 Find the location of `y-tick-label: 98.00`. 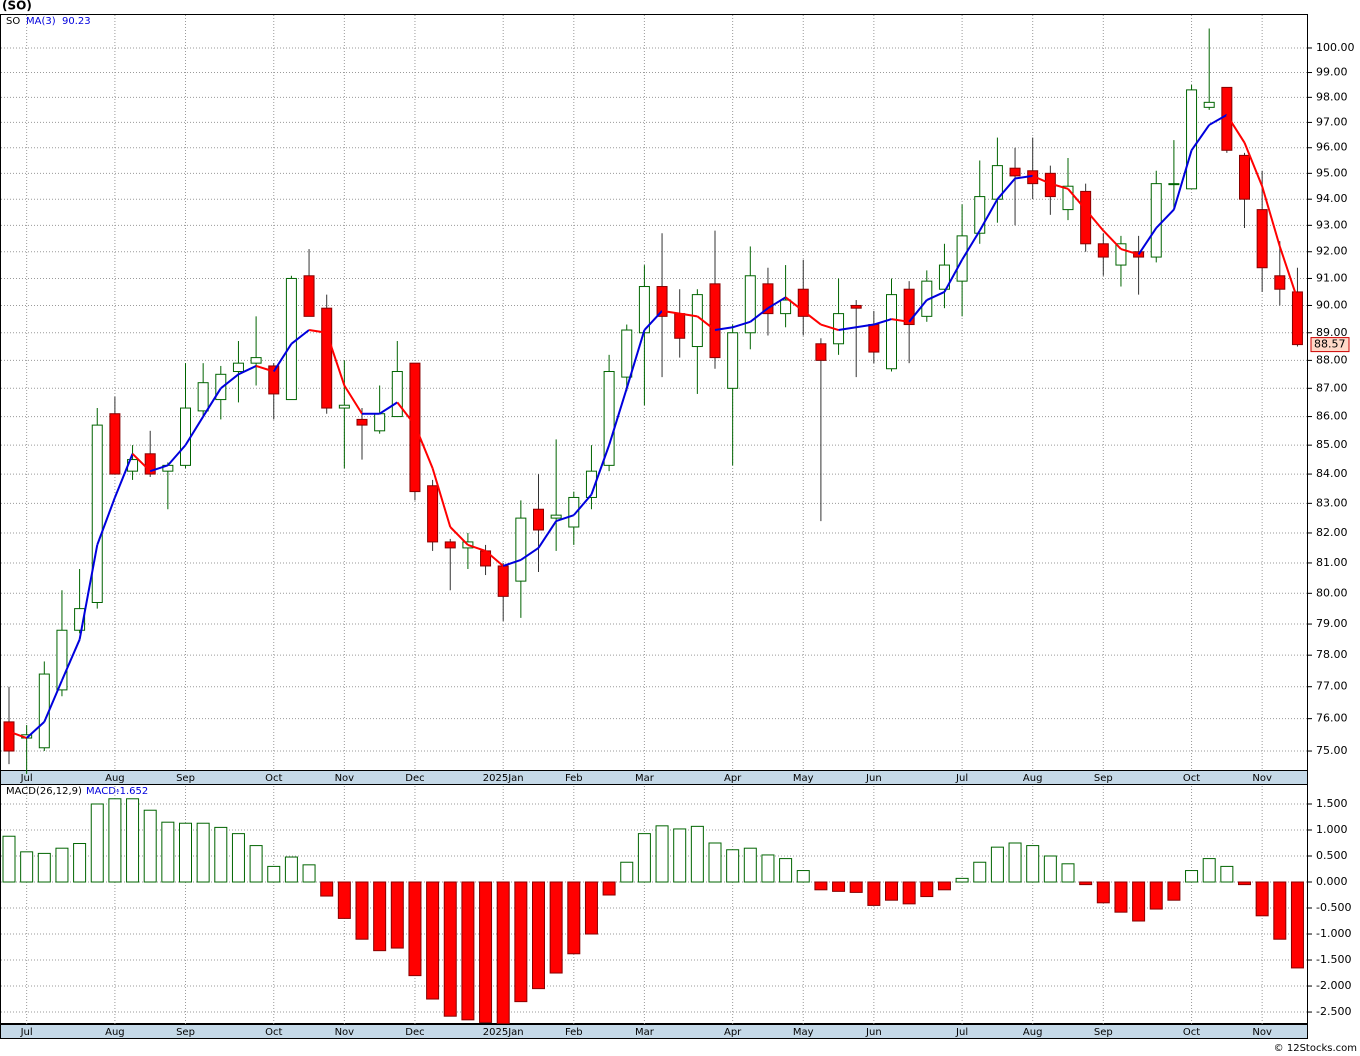

y-tick-label: 98.00 is located at coordinates (1332, 96).